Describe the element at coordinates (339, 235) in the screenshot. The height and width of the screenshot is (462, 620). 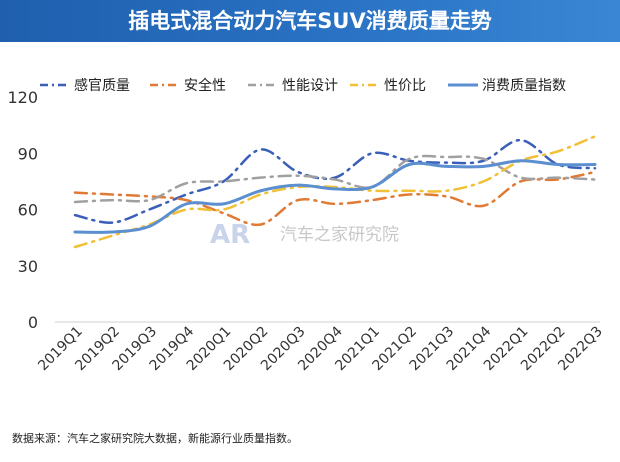
I see `watermark: 汽车之家研究院` at that location.